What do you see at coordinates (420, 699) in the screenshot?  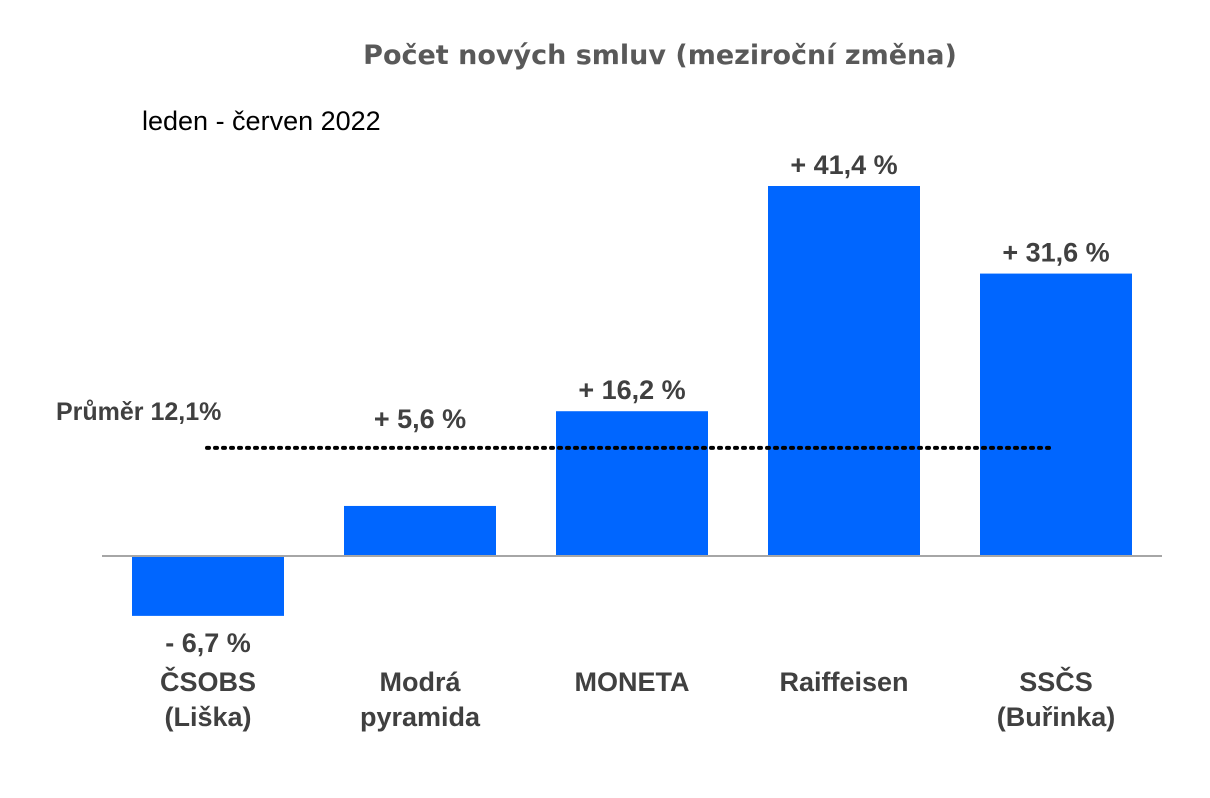 I see `category-label: Modrá pyramida` at bounding box center [420, 699].